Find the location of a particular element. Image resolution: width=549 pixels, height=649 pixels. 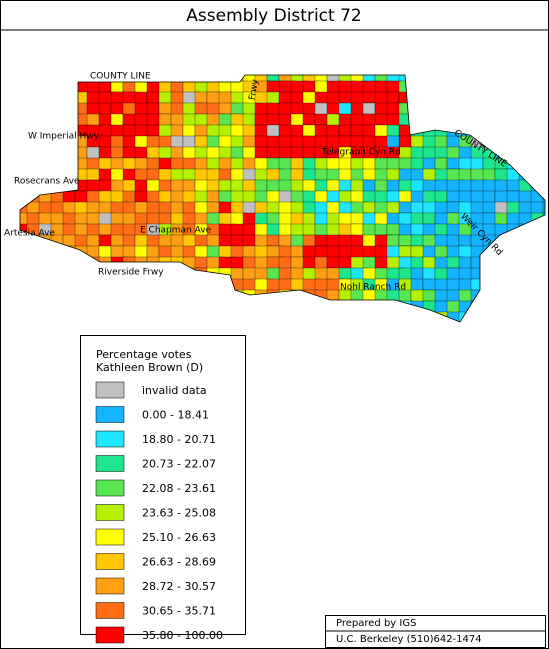

road-label: W Imperial Hwy is located at coordinates (64, 137).